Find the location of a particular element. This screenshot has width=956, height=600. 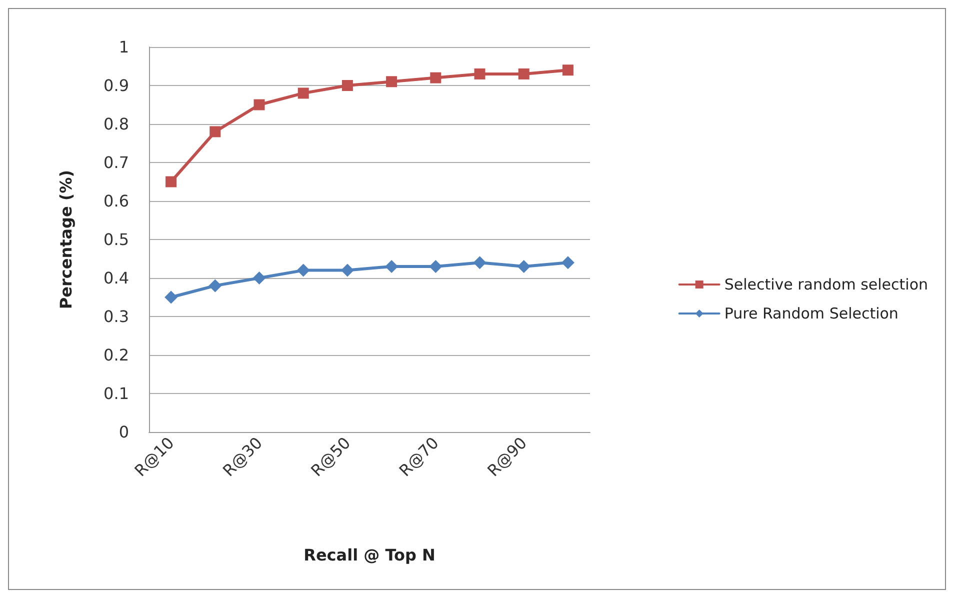

y-tick-label: 0 is located at coordinates (123, 432).